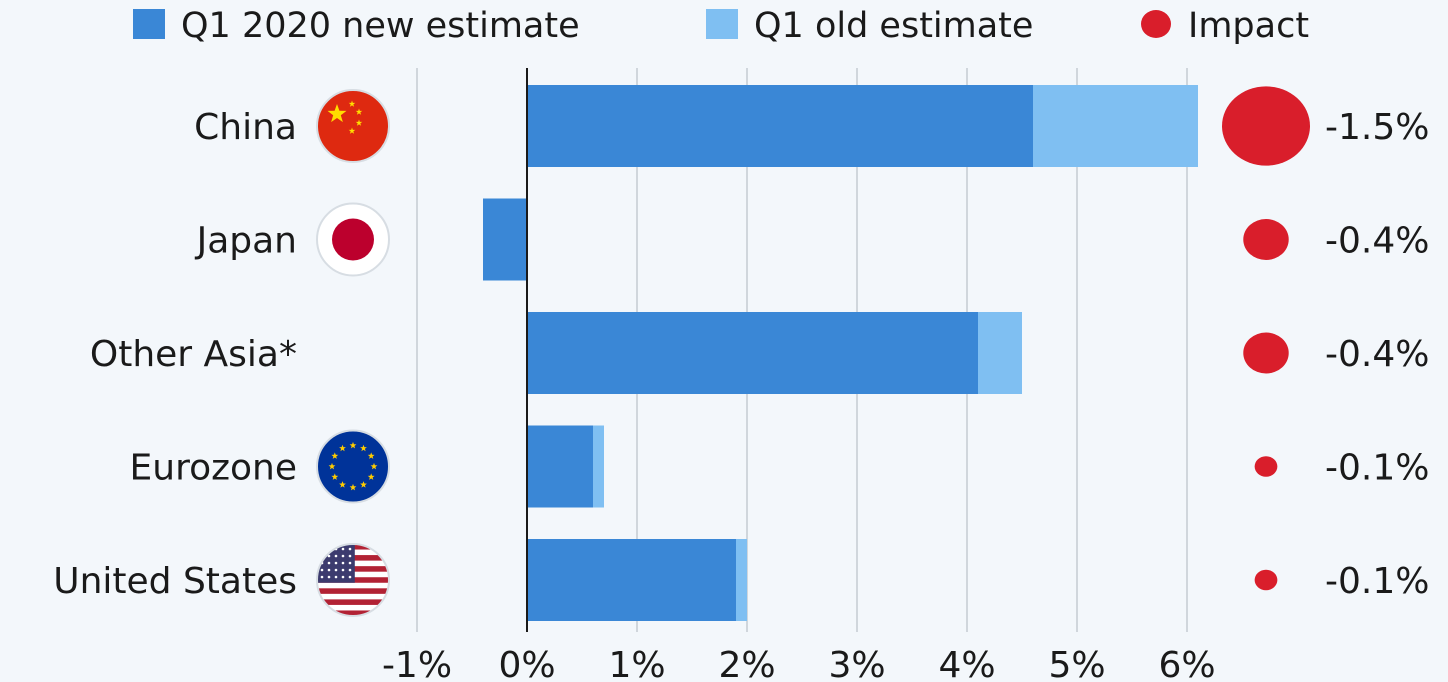 The height and width of the screenshot is (682, 1448). What do you see at coordinates (353, 353) in the screenshot?
I see `flags-group` at bounding box center [353, 353].